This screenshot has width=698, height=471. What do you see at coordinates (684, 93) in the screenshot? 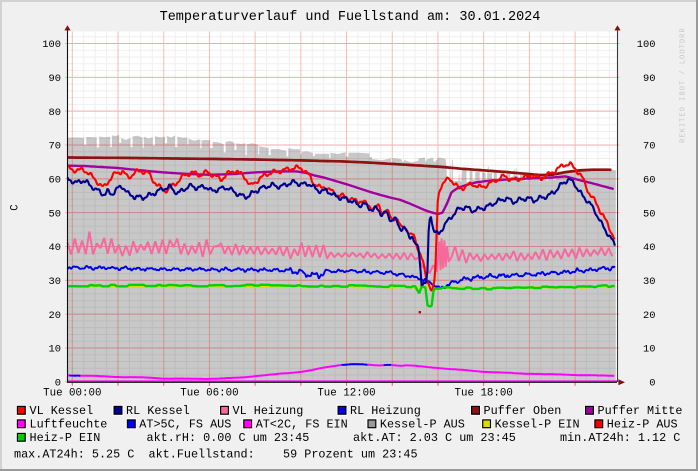
I see `svg-text: B` at bounding box center [684, 93].